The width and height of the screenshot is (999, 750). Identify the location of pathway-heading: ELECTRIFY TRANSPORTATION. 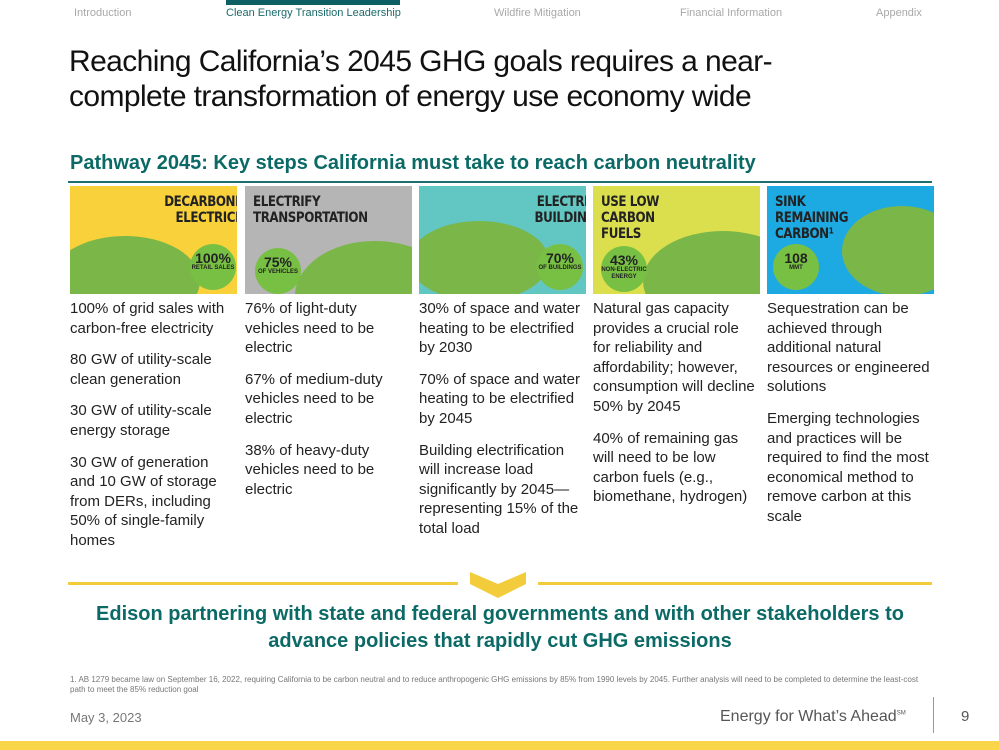
(310, 210).